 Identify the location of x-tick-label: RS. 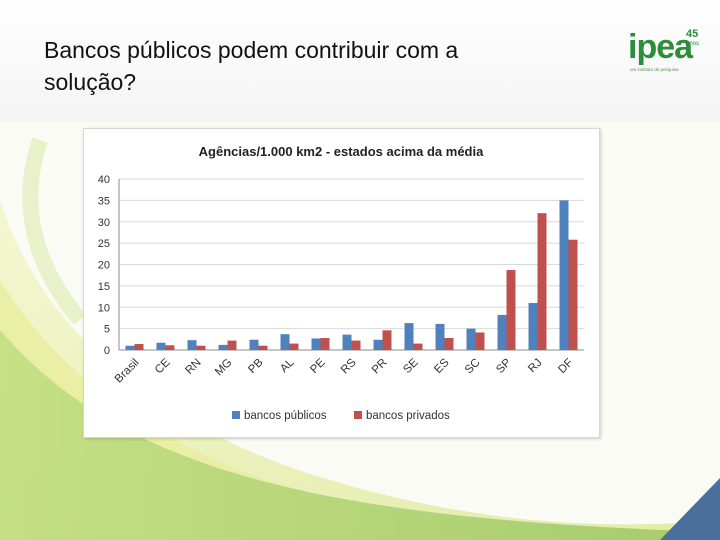
(349, 366).